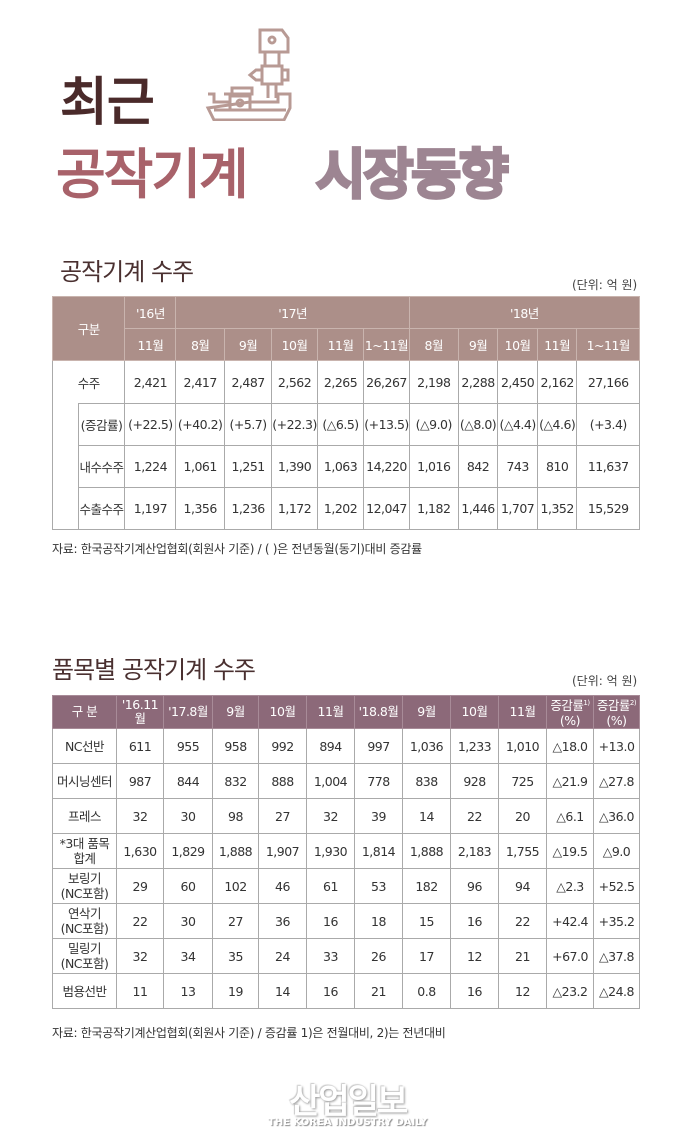 The height and width of the screenshot is (1144, 690). Describe the element at coordinates (517, 382) in the screenshot. I see `value-cell: 2,450` at that location.